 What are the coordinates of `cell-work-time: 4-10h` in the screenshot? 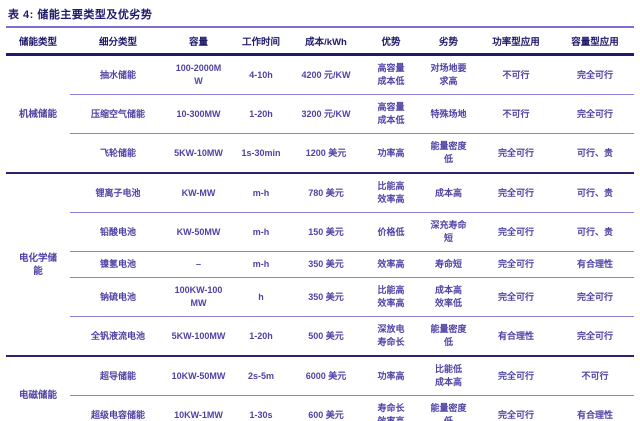 It's located at (261, 74).